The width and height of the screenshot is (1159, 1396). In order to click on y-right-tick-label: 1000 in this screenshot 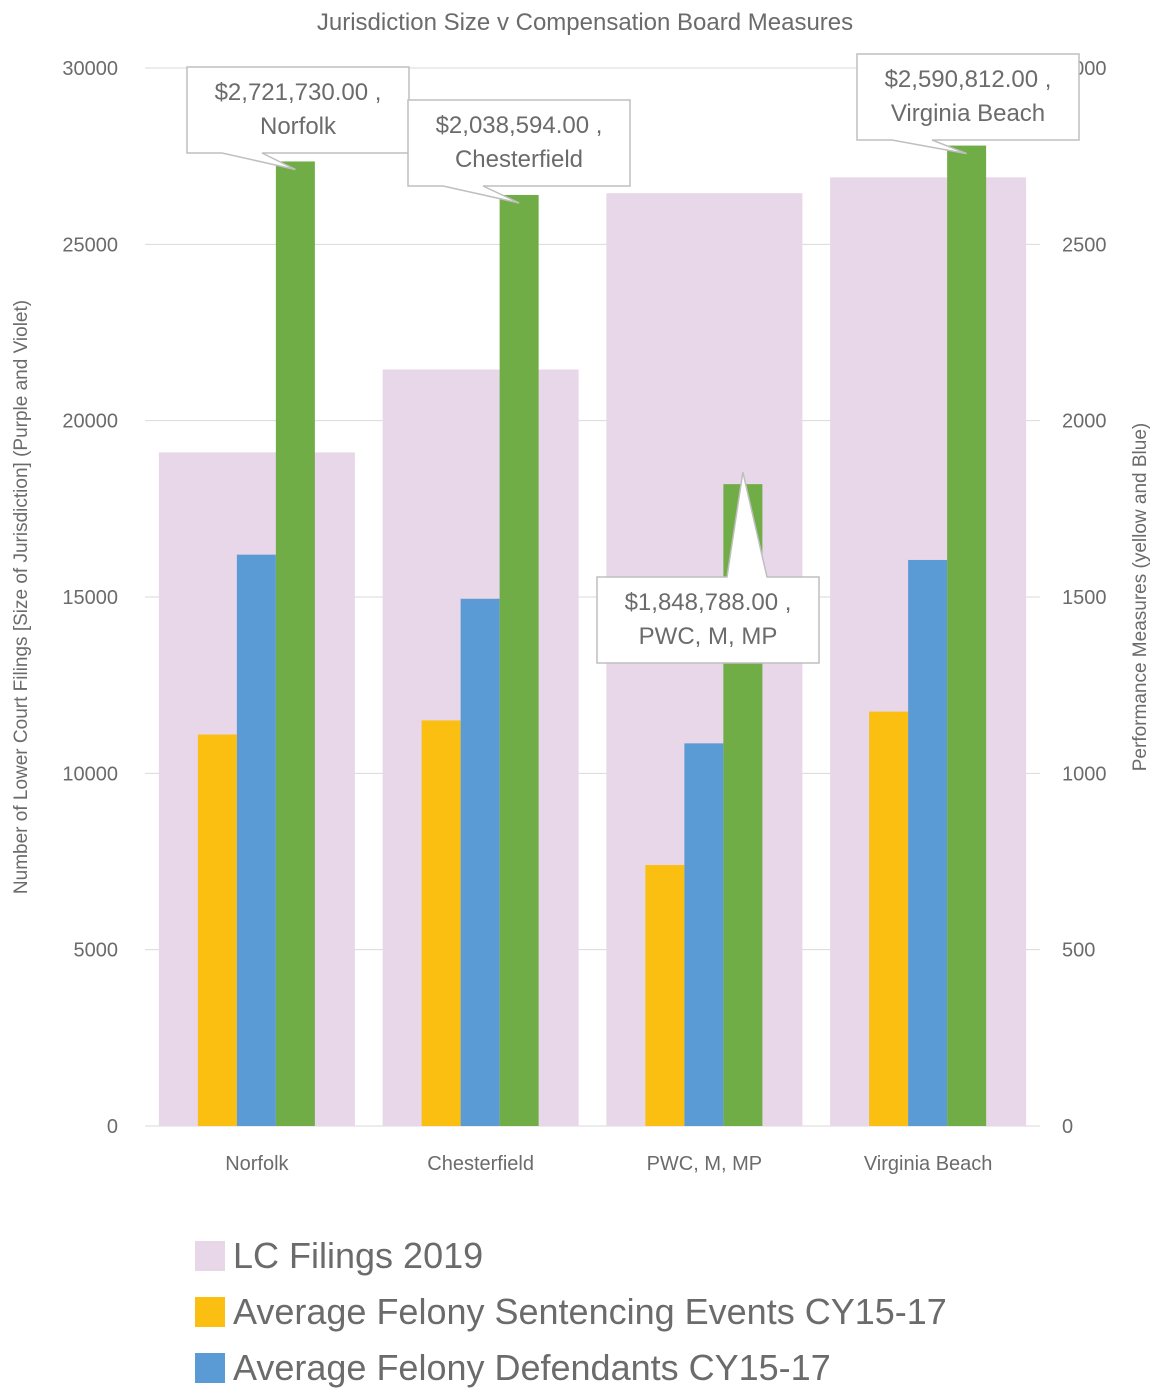, I will do `click(1084, 774)`.